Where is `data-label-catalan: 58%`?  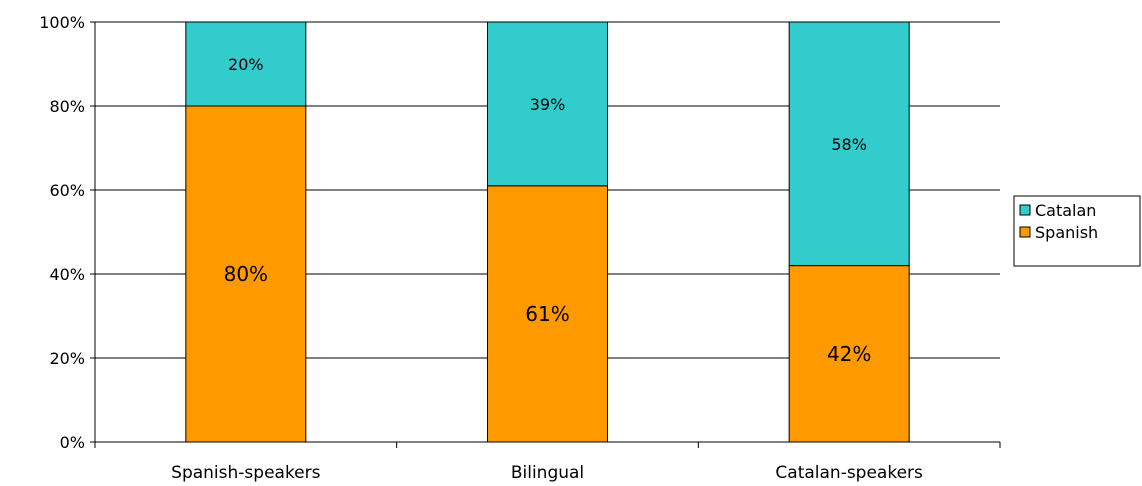 data-label-catalan: 58% is located at coordinates (849, 144).